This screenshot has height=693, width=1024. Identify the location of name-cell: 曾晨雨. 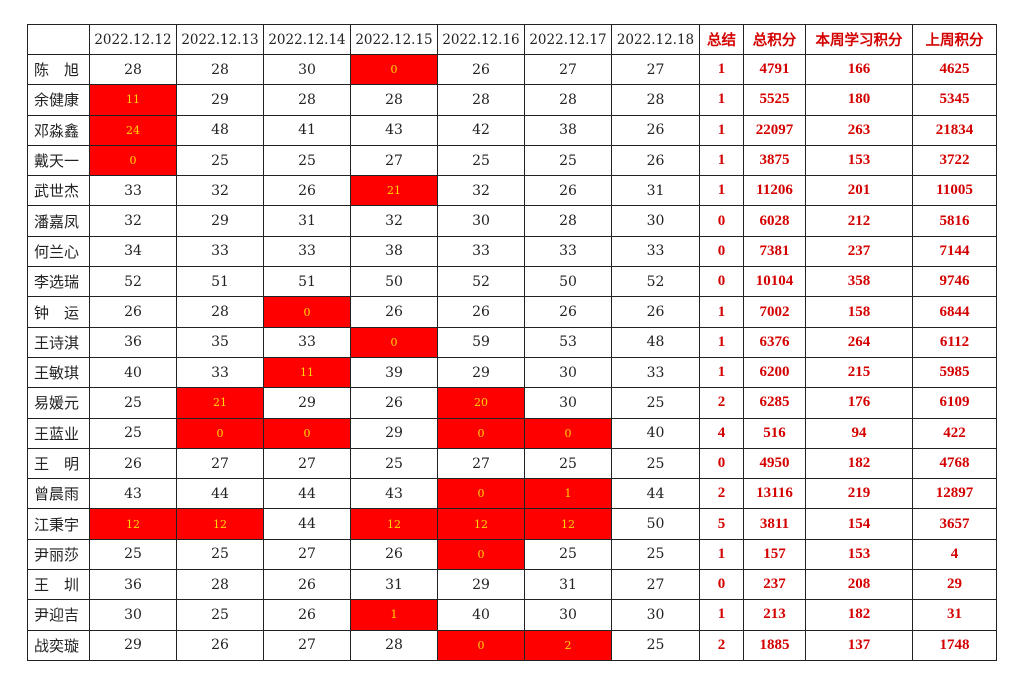
(58, 494).